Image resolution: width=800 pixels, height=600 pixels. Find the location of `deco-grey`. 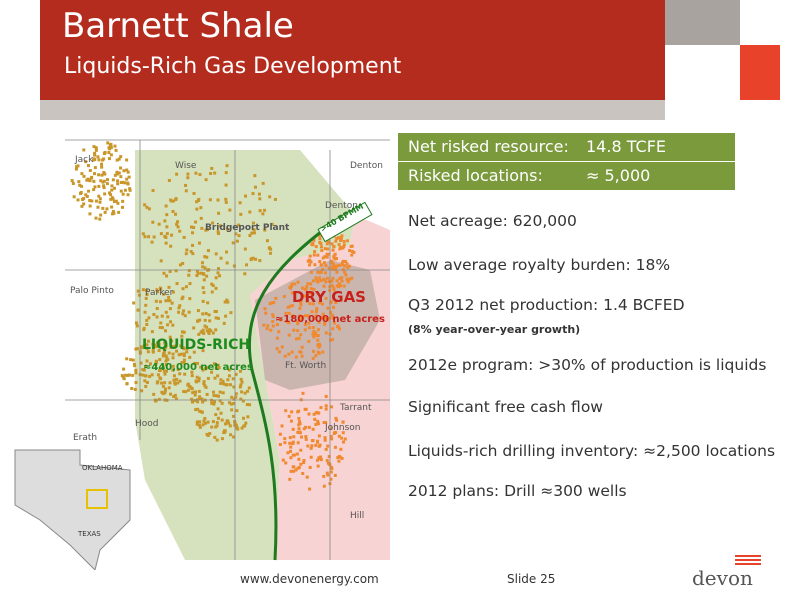

deco-grey is located at coordinates (702, 22).